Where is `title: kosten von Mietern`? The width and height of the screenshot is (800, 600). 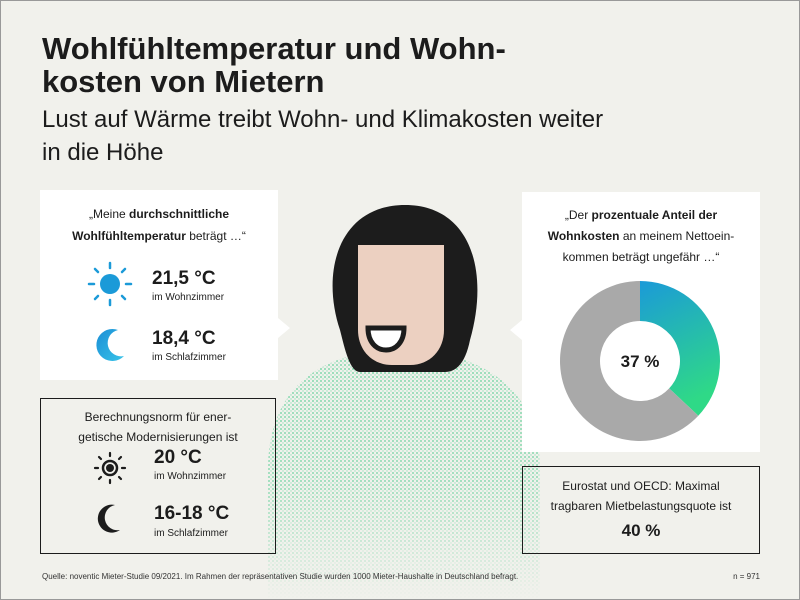 title: kosten von Mietern is located at coordinates (183, 81).